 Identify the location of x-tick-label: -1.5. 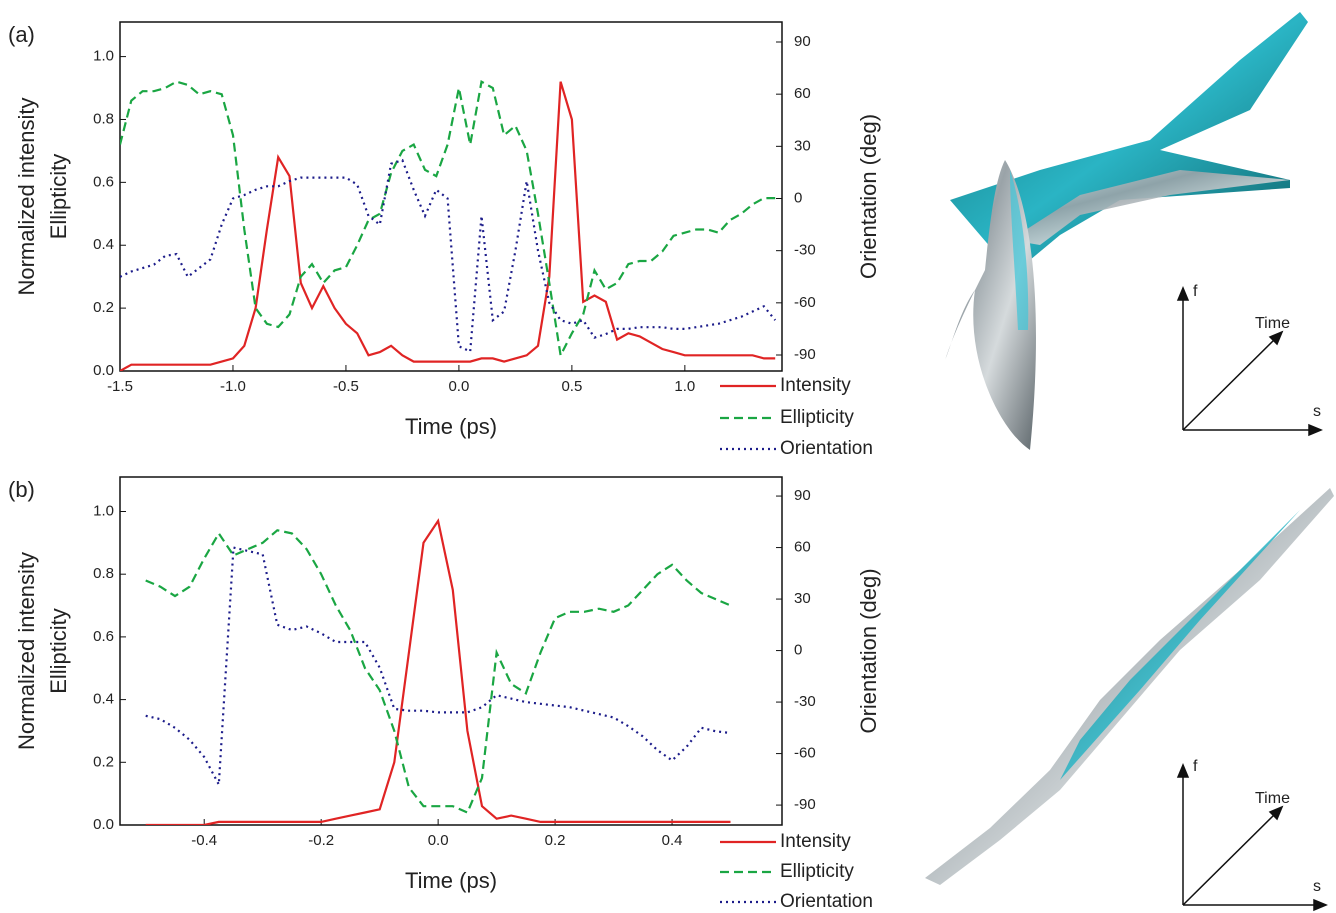
(120, 386).